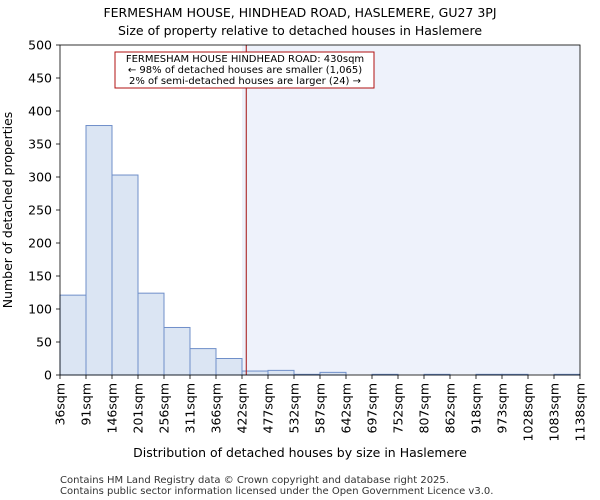 The image size is (600, 500). What do you see at coordinates (138, 408) in the screenshot?
I see `x-tick-label-201sqm: 201sqm` at bounding box center [138, 408].